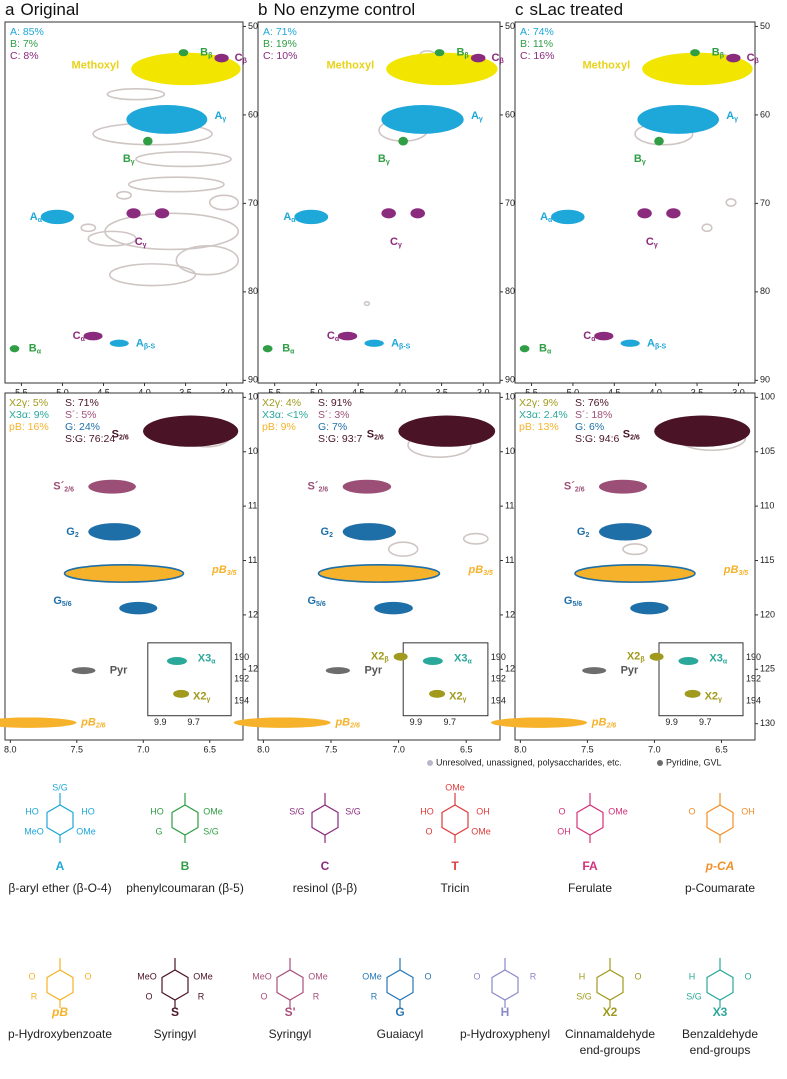 This screenshot has width=787, height=1079. I want to click on atom-label: S/G, so click(211, 831).